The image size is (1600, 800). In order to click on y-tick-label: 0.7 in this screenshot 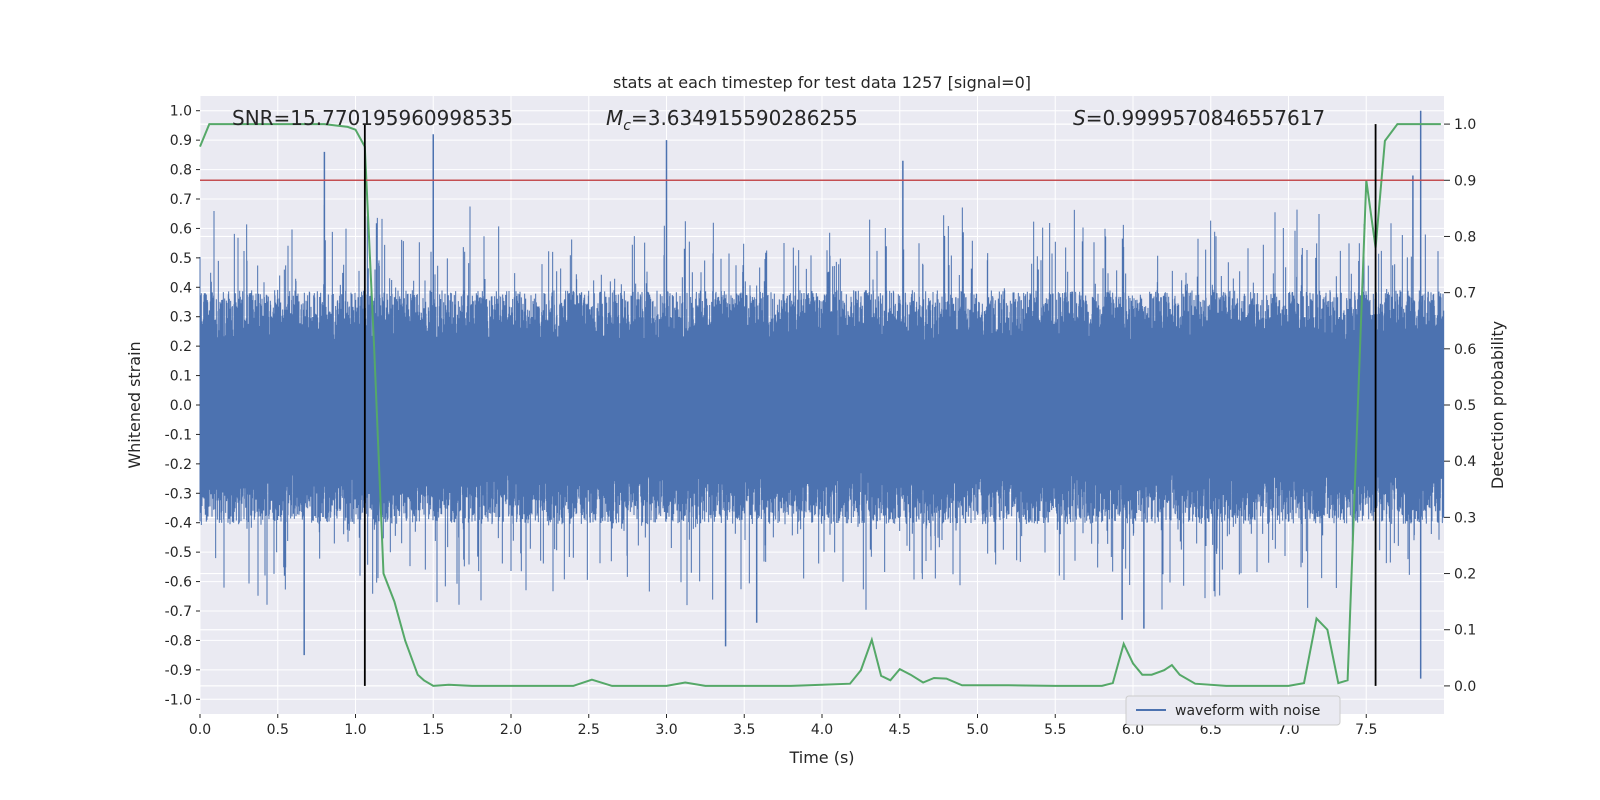, I will do `click(181, 200)`.